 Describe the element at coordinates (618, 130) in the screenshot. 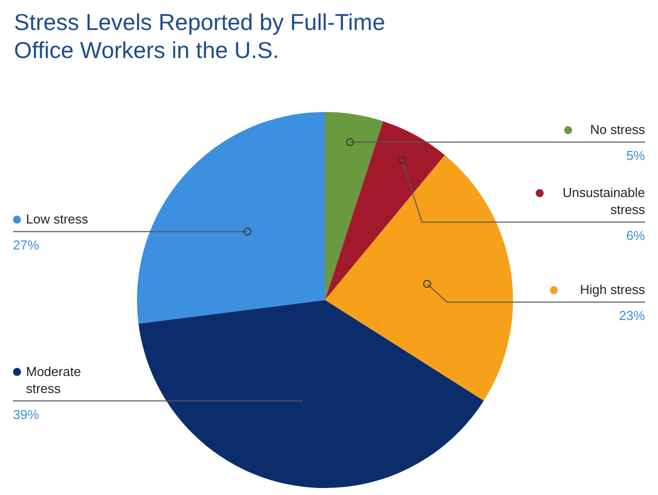

I see `legend-label: No stress` at that location.